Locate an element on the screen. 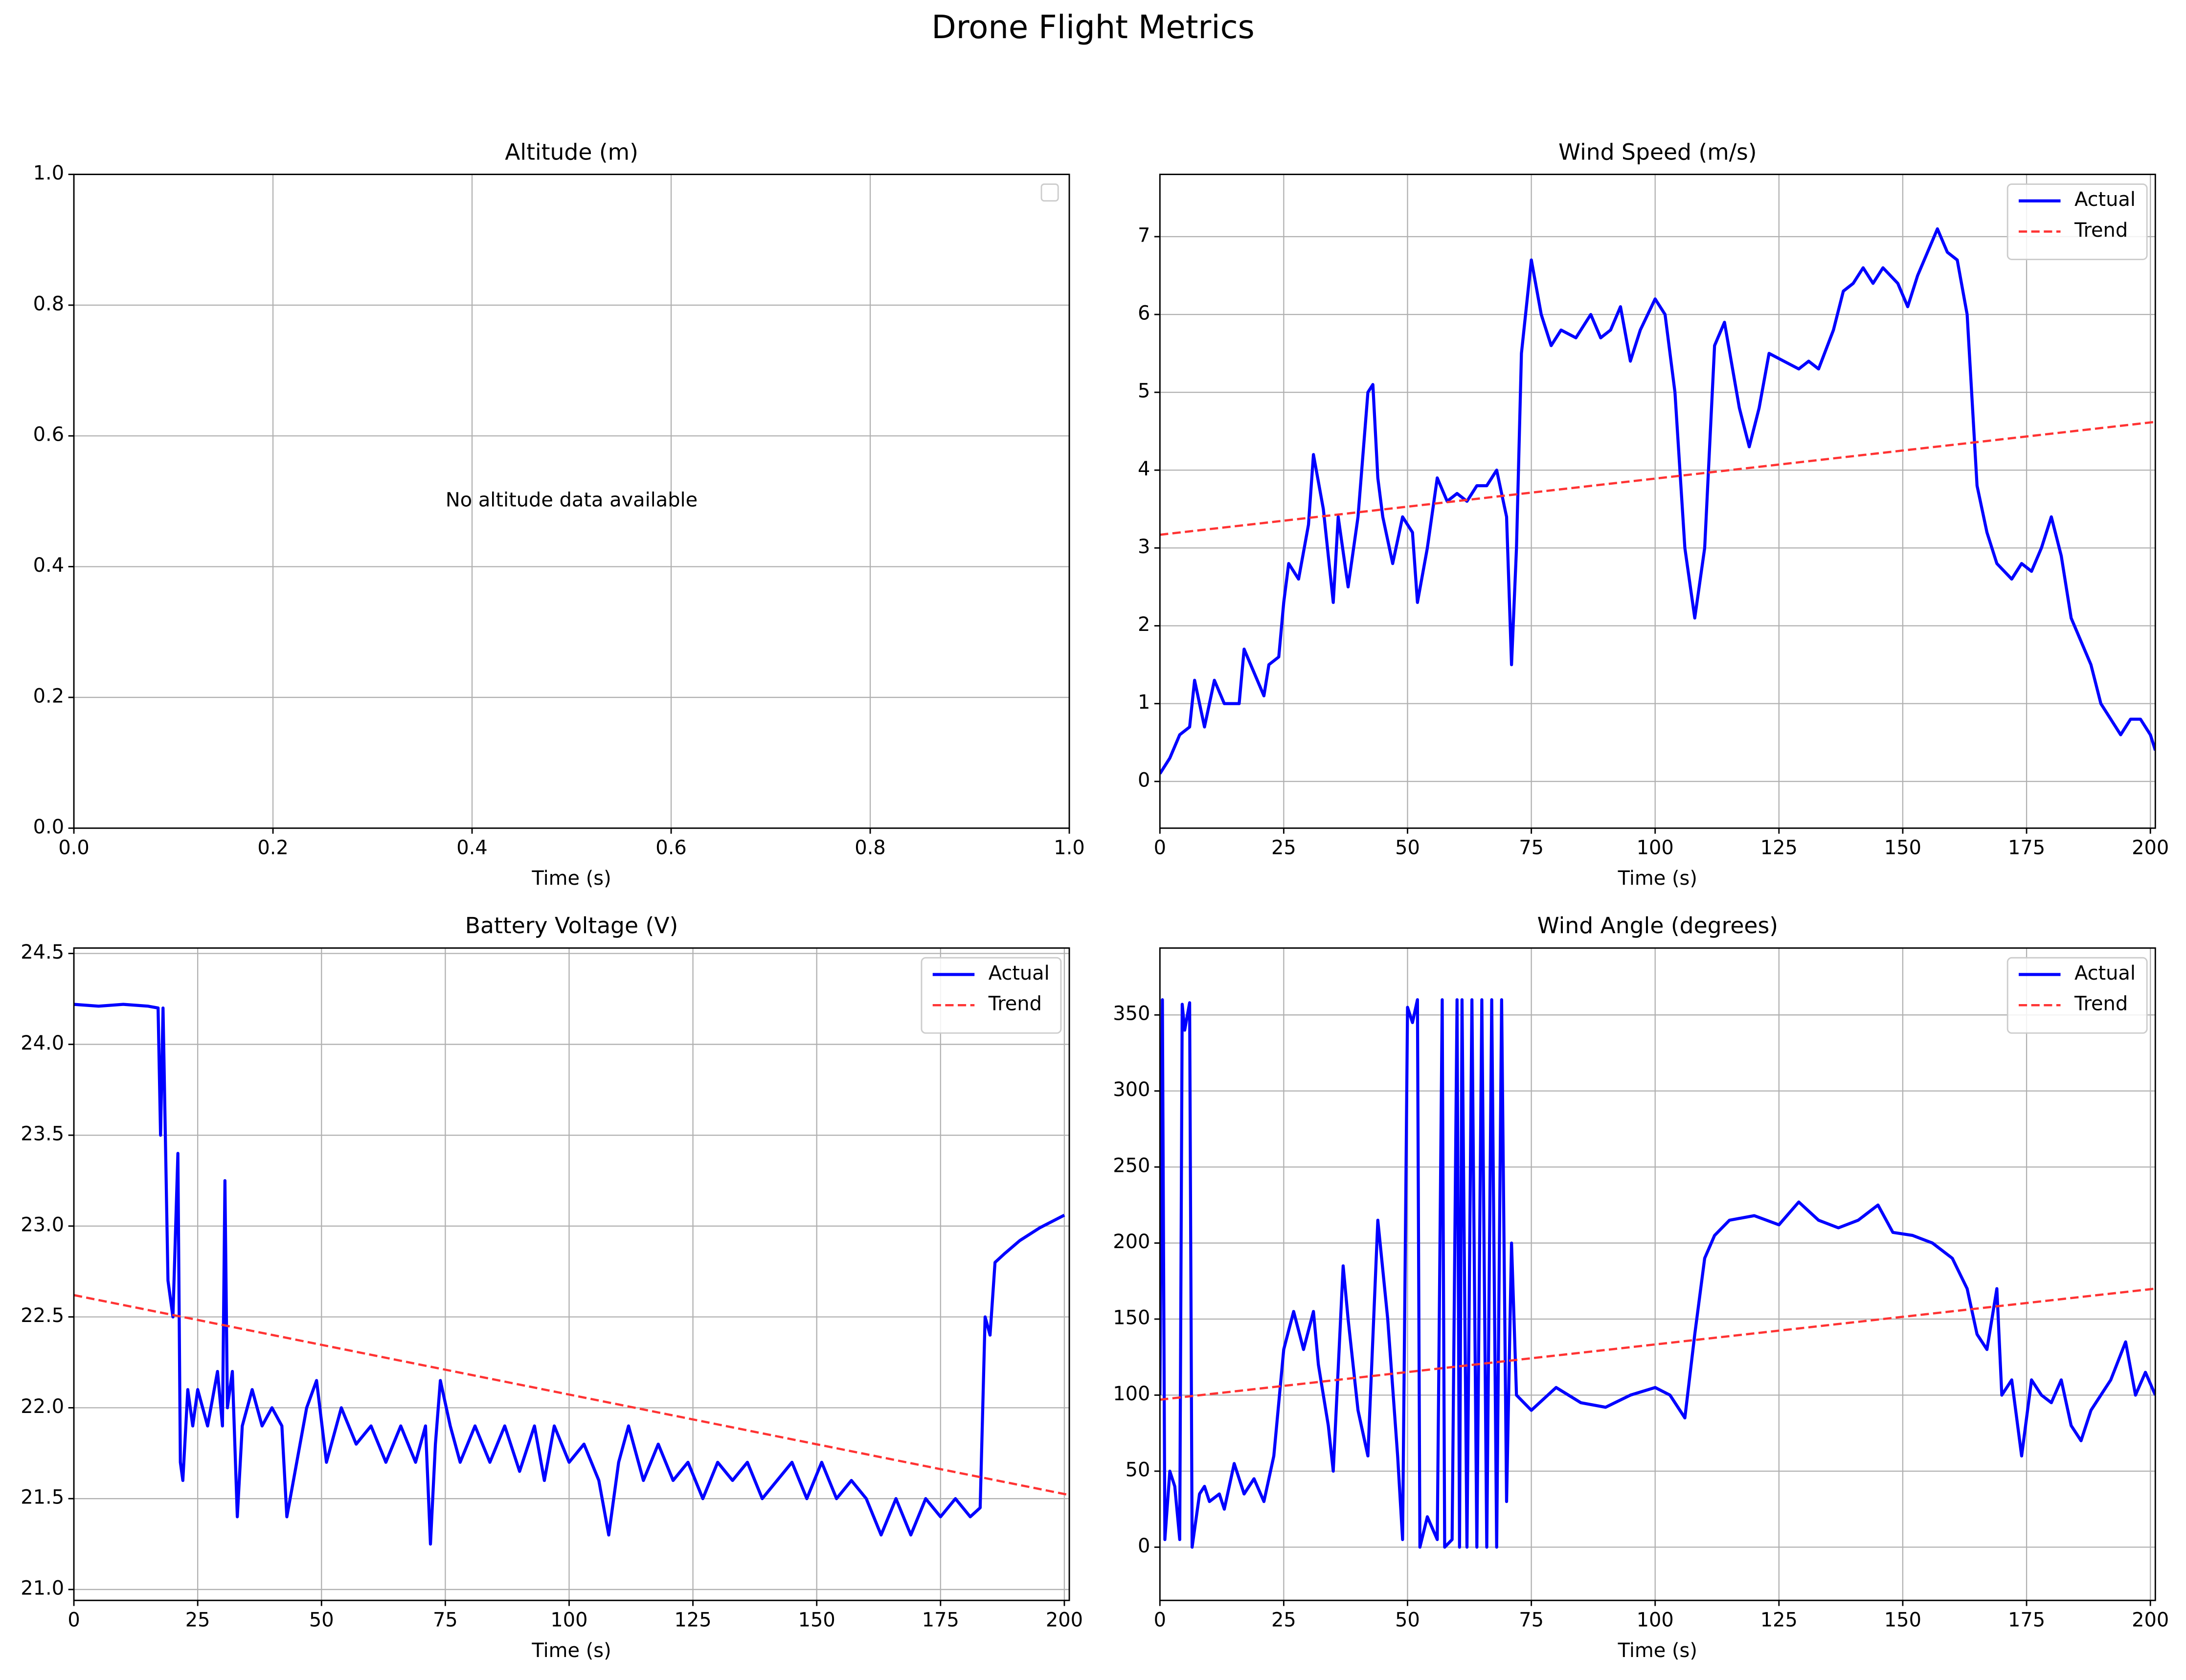 The height and width of the screenshot is (1680, 2186). y-tick-label: 5 is located at coordinates (1144, 391).